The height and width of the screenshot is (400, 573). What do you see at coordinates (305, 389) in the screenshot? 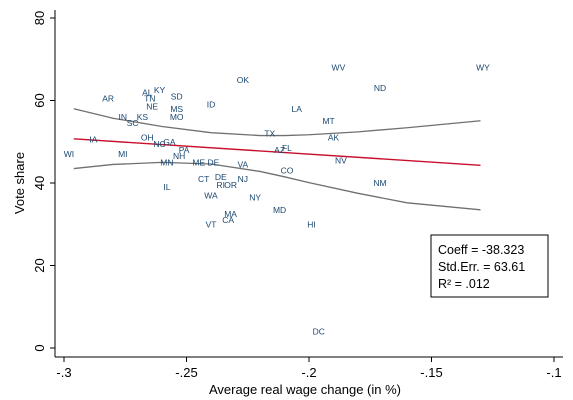
I see `x-axis-title: Average real wage change (in %)` at bounding box center [305, 389].